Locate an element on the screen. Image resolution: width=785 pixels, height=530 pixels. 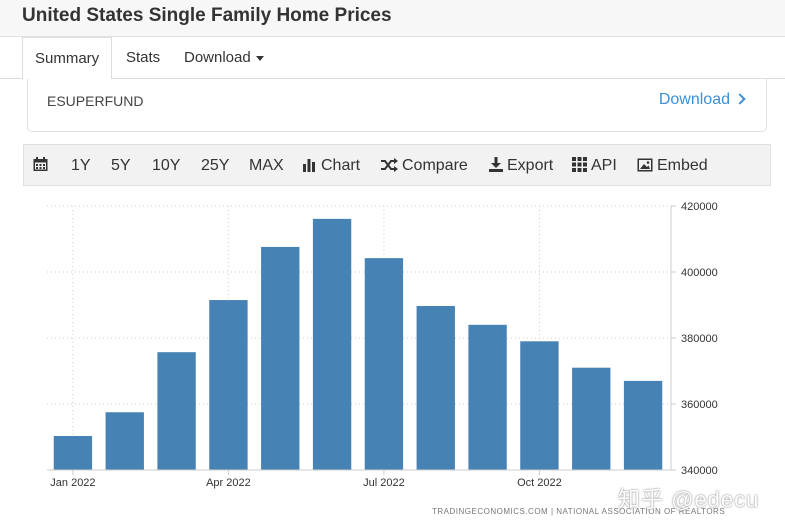
y-tick-label: 340000 is located at coordinates (699, 471).